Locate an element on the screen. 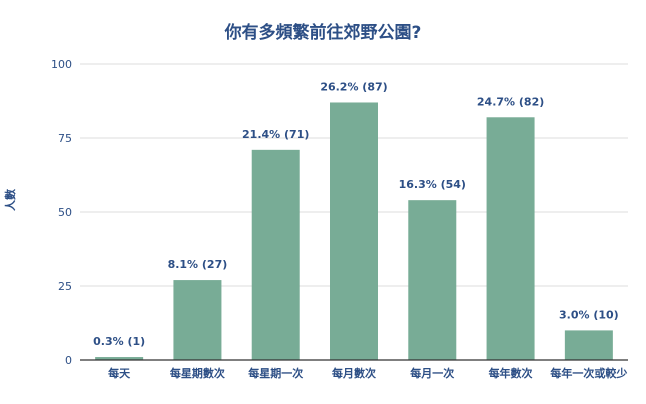 The image size is (646, 404). data-label: 24.7% (82) is located at coordinates (510, 101).